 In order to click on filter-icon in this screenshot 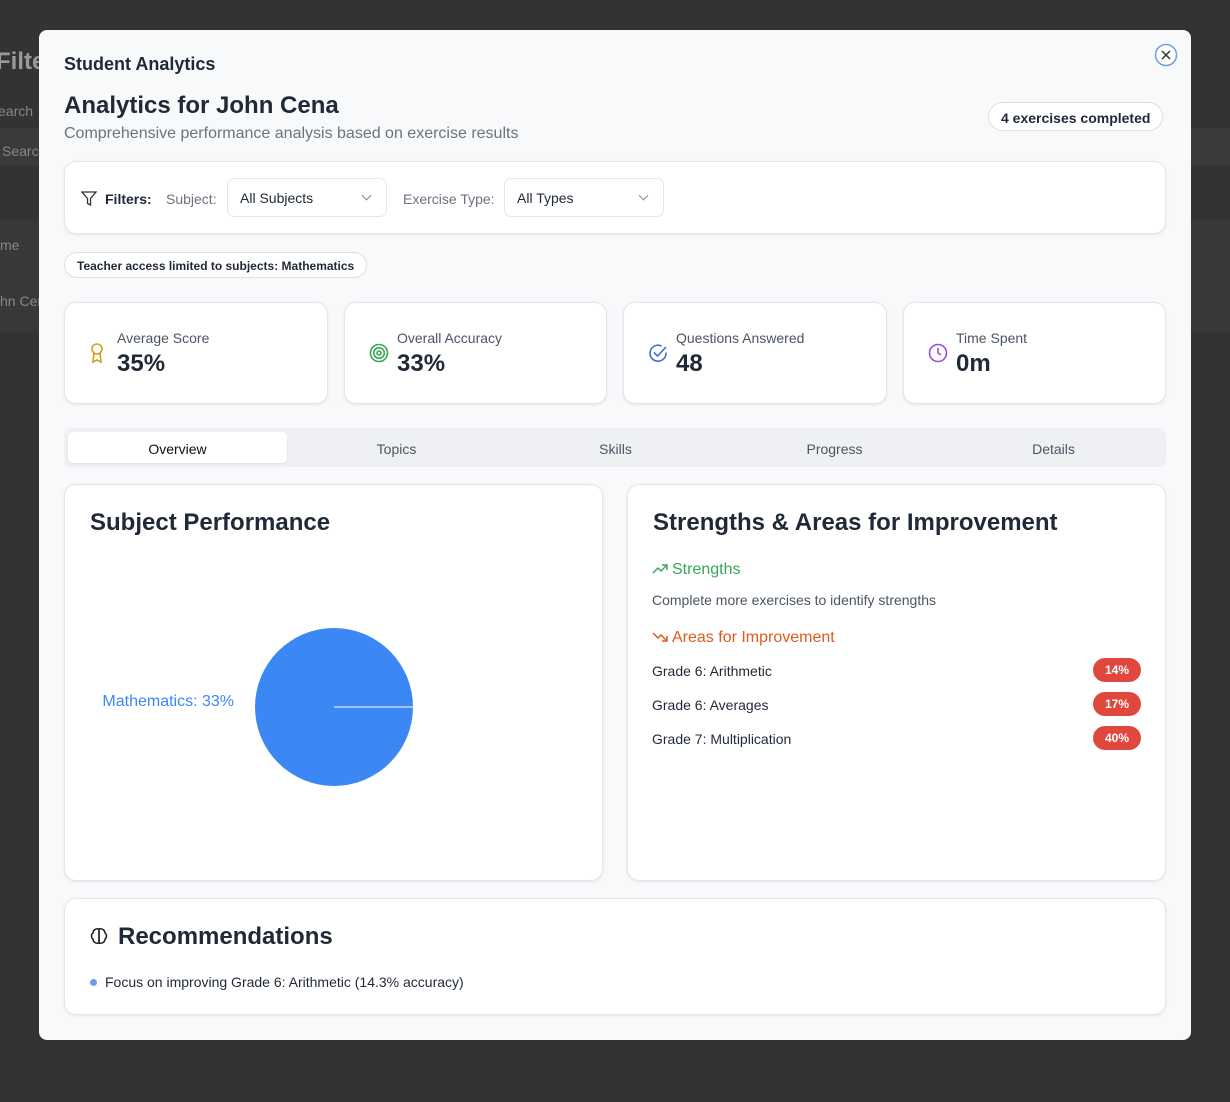, I will do `click(89, 198)`.